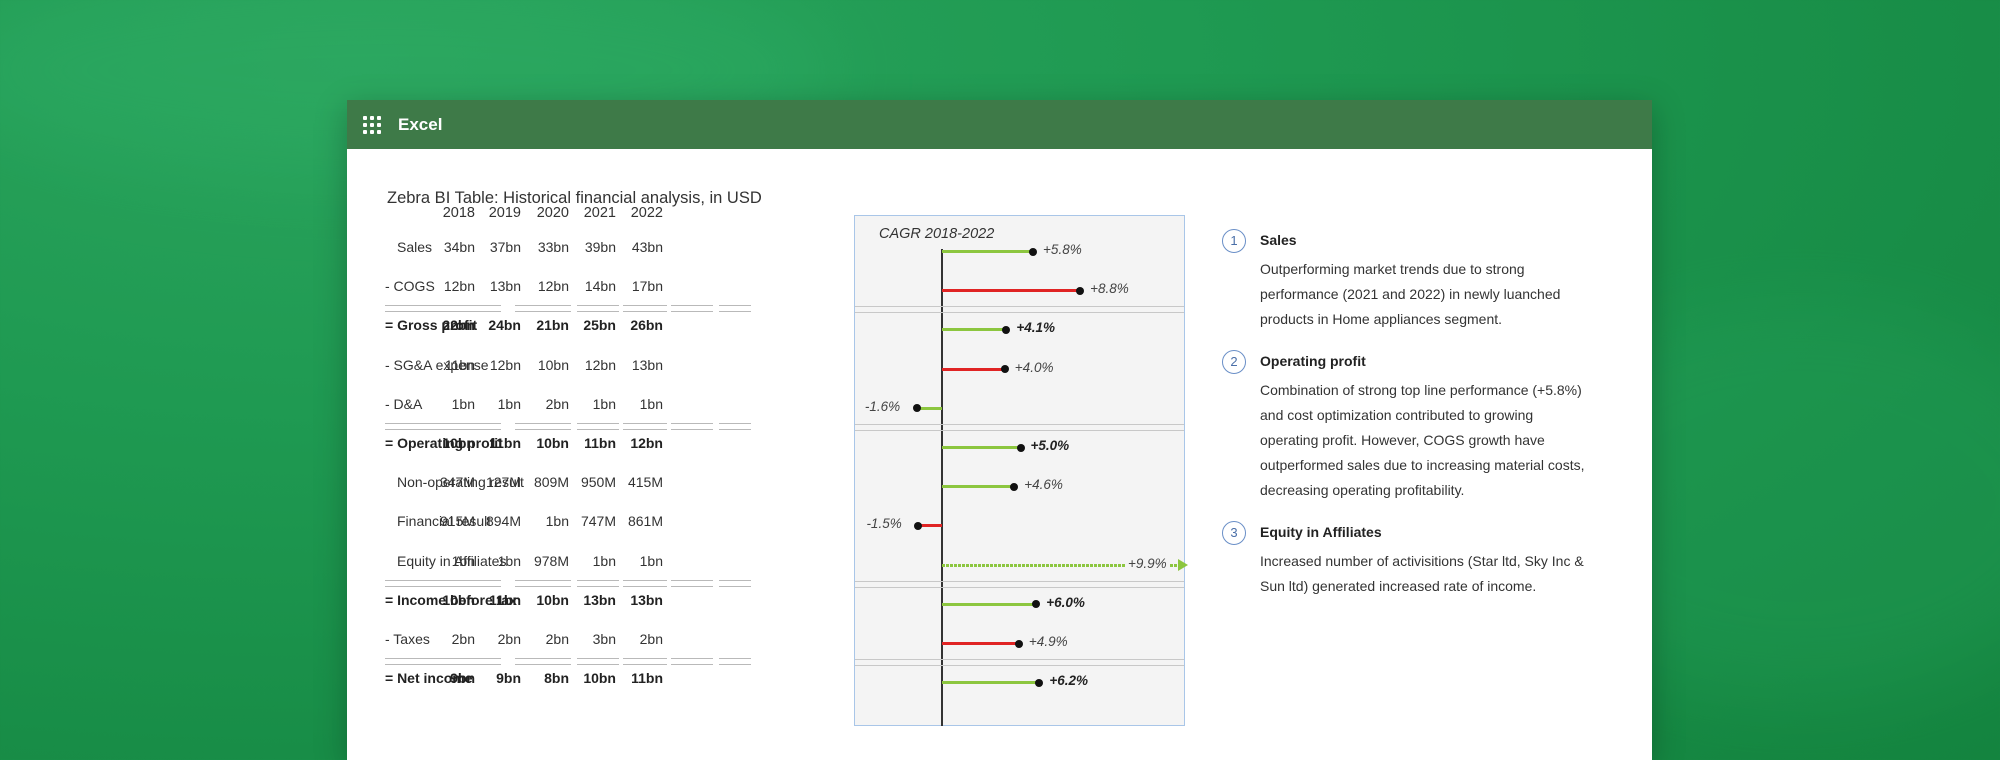 This screenshot has width=2000, height=760. I want to click on table-cell: 8bn, so click(556, 678).